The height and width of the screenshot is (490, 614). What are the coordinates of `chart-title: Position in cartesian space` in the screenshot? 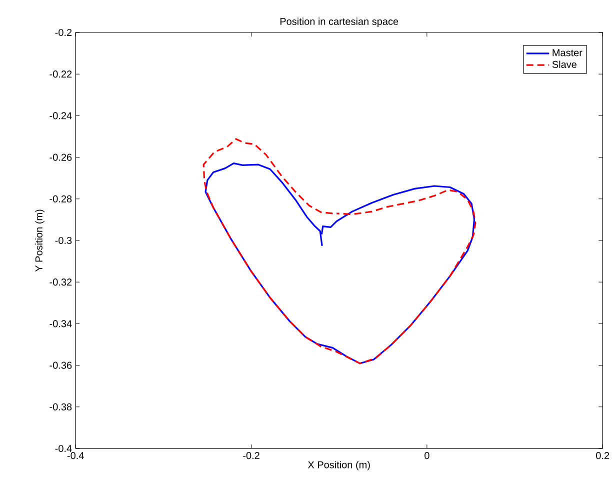 It's located at (339, 22).